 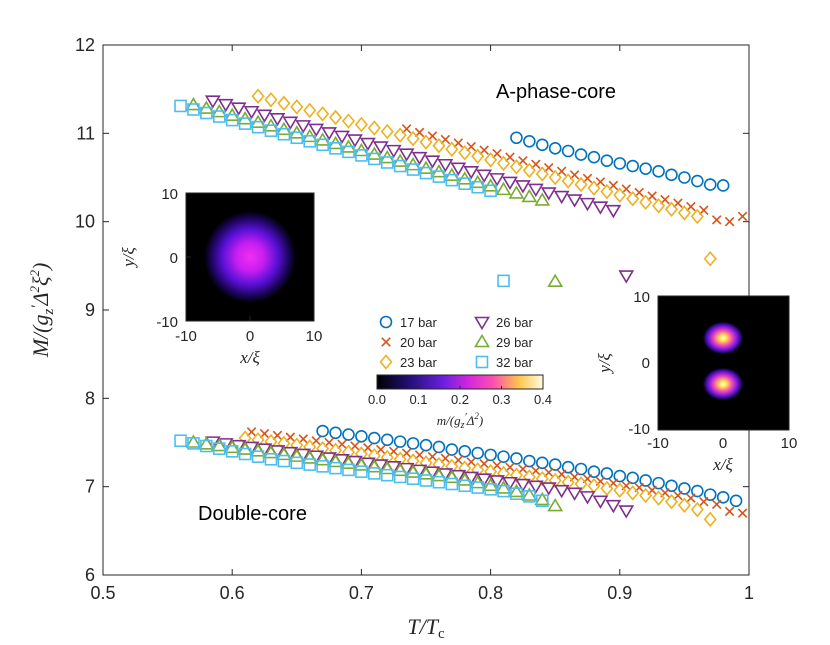 I want to click on x-tick-label: 0.8, so click(x=490, y=593).